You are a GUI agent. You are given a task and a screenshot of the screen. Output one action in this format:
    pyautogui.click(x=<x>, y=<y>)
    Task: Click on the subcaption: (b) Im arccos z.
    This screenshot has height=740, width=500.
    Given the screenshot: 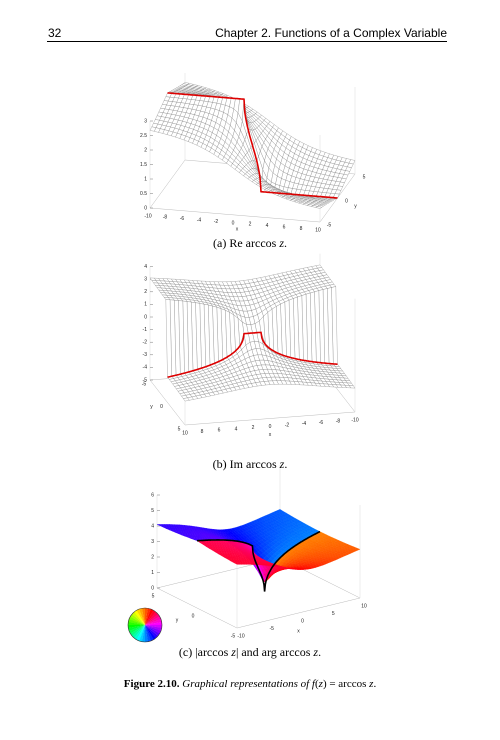 What is the action you would take?
    pyautogui.click(x=250, y=464)
    